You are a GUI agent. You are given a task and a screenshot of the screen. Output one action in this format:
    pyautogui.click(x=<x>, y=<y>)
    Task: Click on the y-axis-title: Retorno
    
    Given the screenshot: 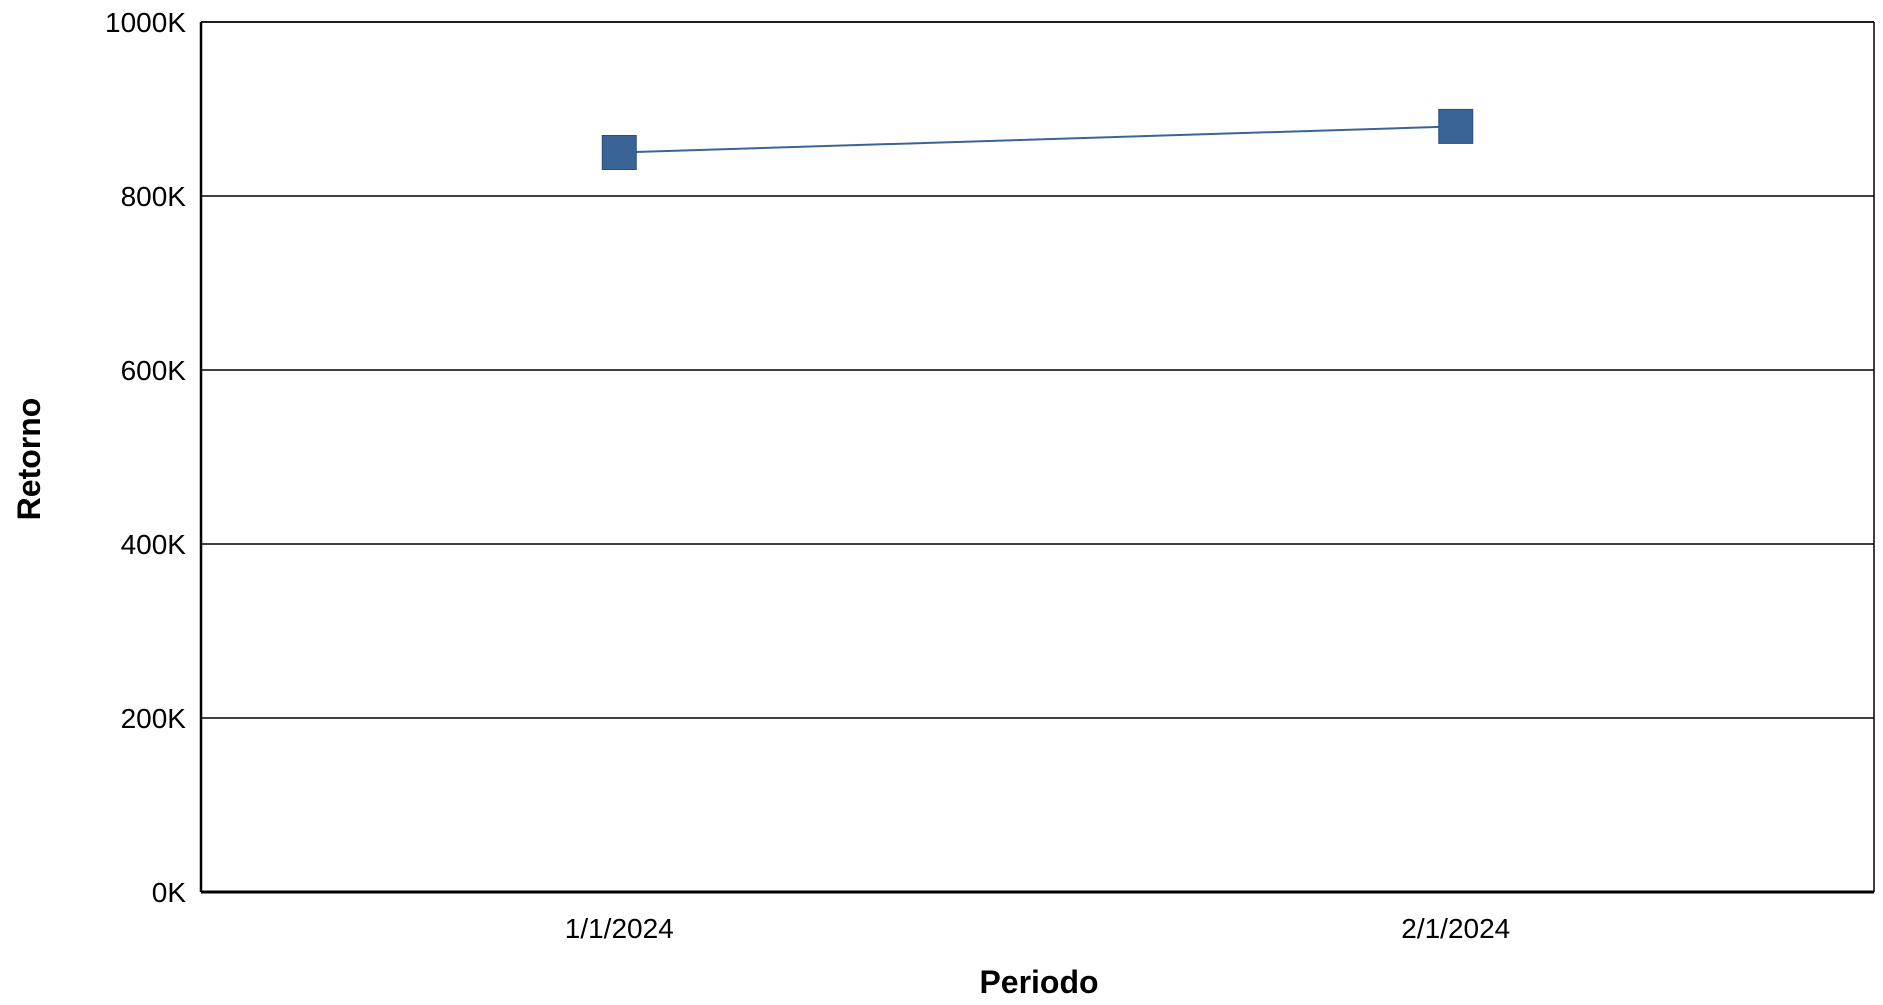 What is the action you would take?
    pyautogui.click(x=29, y=459)
    